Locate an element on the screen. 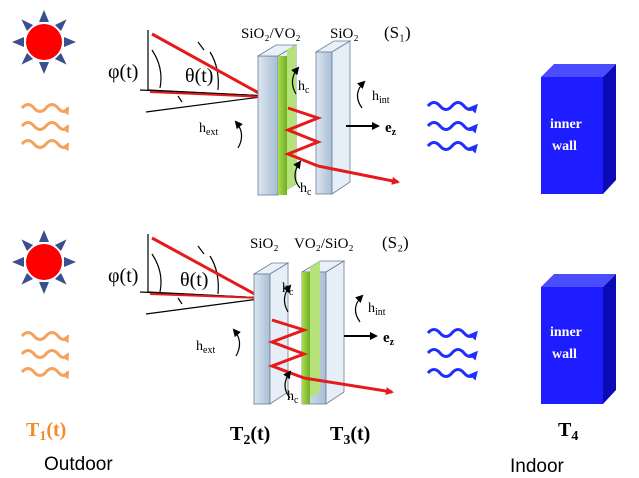 The width and height of the screenshot is (639, 478). temp-t4-label: T4 is located at coordinates (568, 431).